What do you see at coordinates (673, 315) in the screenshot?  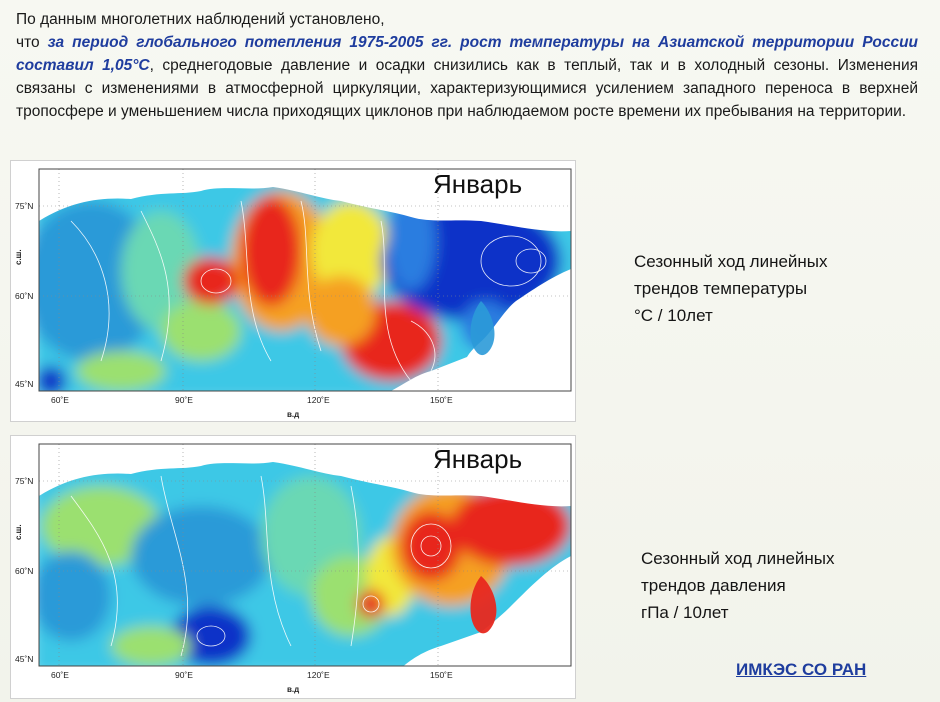 I see `caption-line: °С / 10лет` at bounding box center [673, 315].